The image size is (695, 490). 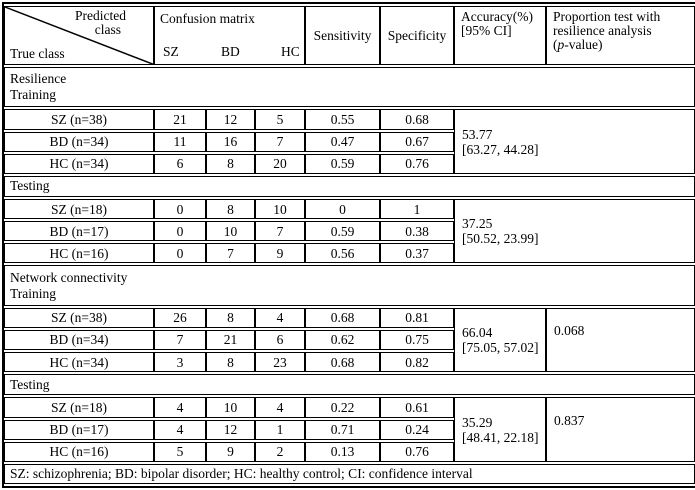 What do you see at coordinates (100, 15) in the screenshot?
I see `predicted-class-line1: Predicted` at bounding box center [100, 15].